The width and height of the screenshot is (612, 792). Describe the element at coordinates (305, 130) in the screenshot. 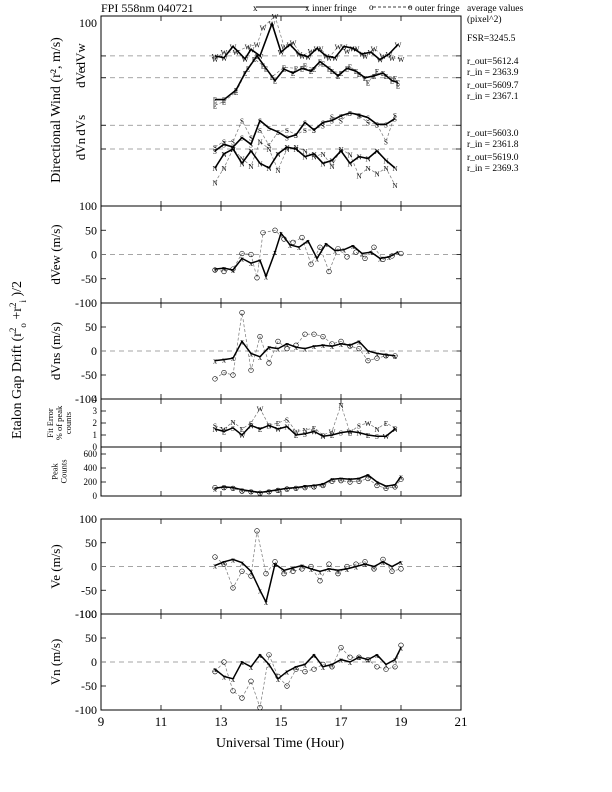

I see `series-line-outer-S` at that location.